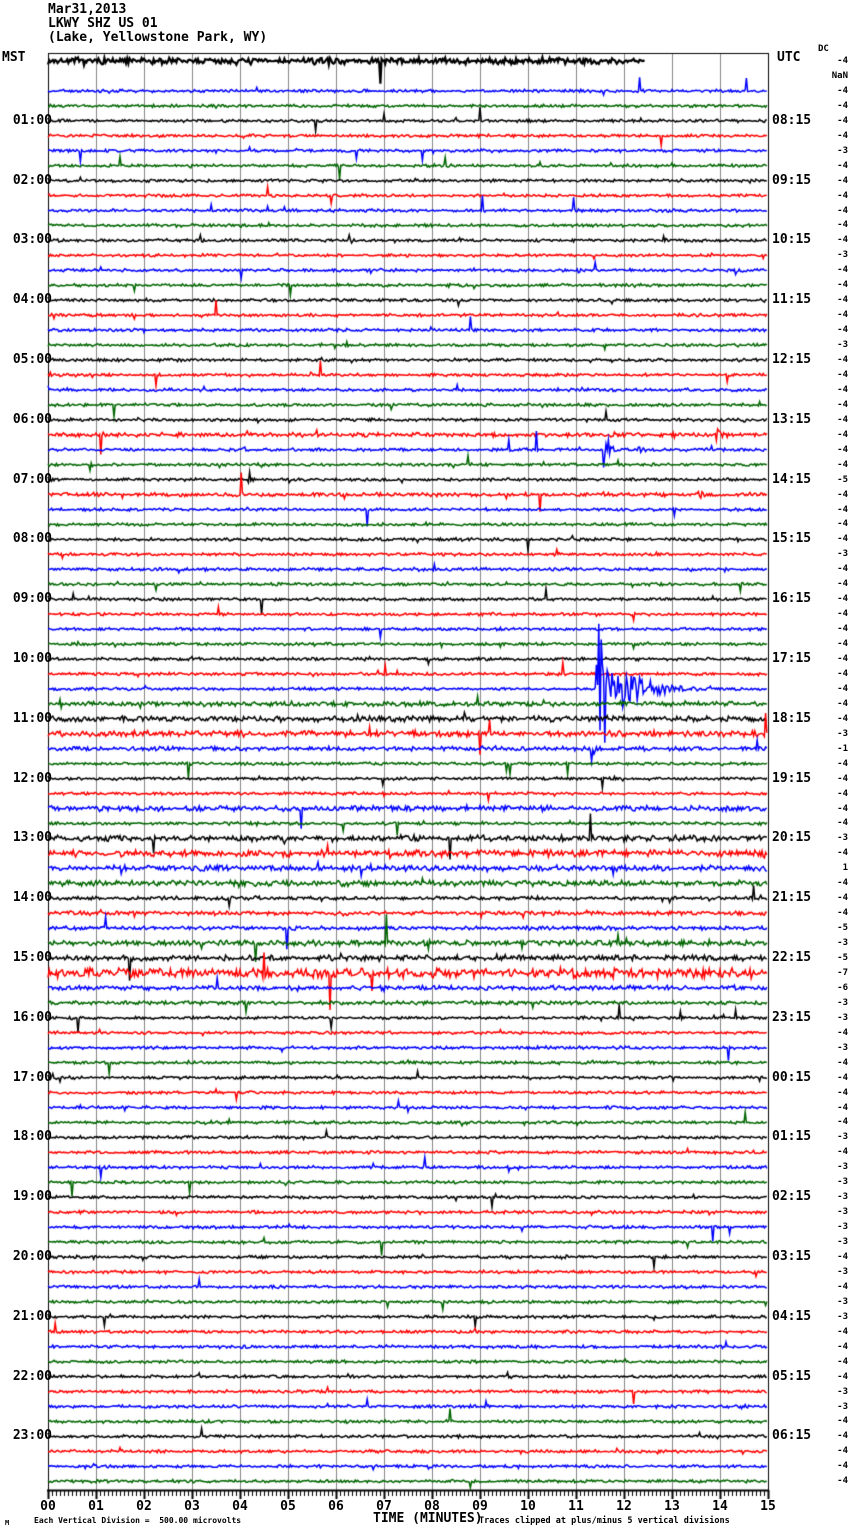 The height and width of the screenshot is (1534, 850). I want to click on dc-column-header: DC, so click(823, 49).